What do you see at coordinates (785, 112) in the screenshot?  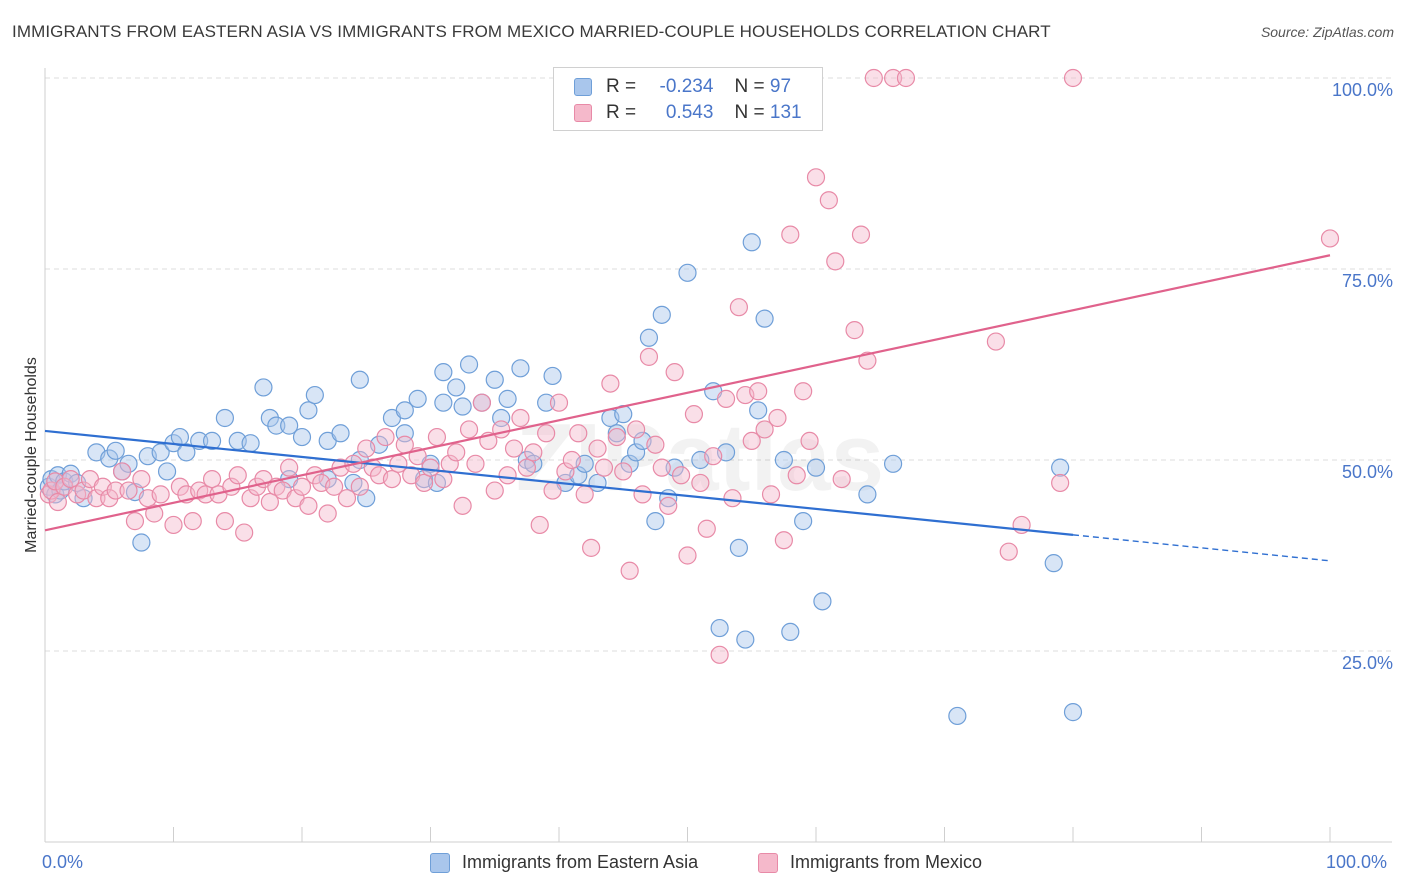 I see `n-value: 131` at bounding box center [785, 112].